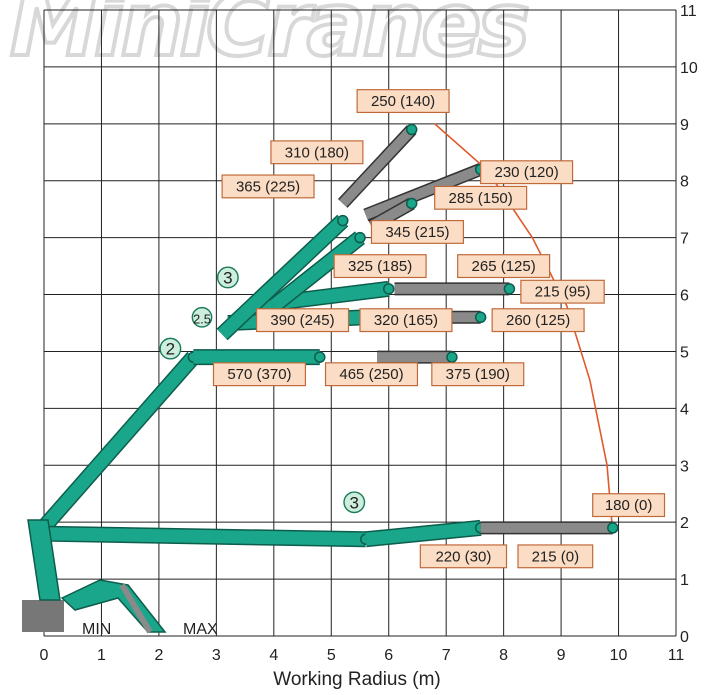 This screenshot has height=695, width=704. I want to click on y-tick-label: 6, so click(684, 296).